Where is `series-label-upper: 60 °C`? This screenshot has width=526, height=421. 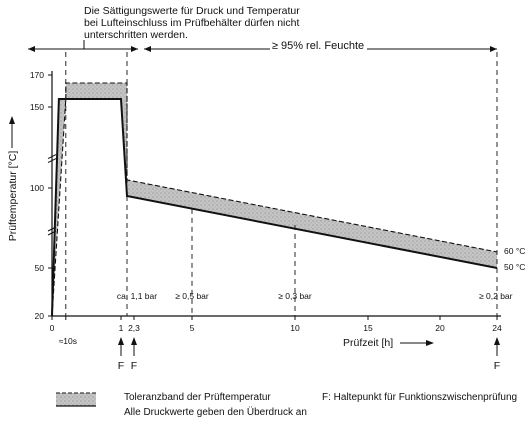
series-label-upper: 60 °C is located at coordinates (514, 251).